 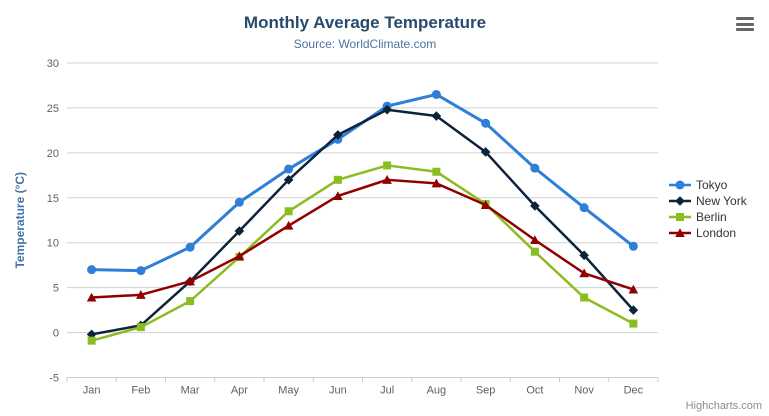 I want to click on x-axis-labels: Jan Feb Mar Apr May Jun Jul Aug Sep Oct Nov Dec, so click(x=363, y=391).